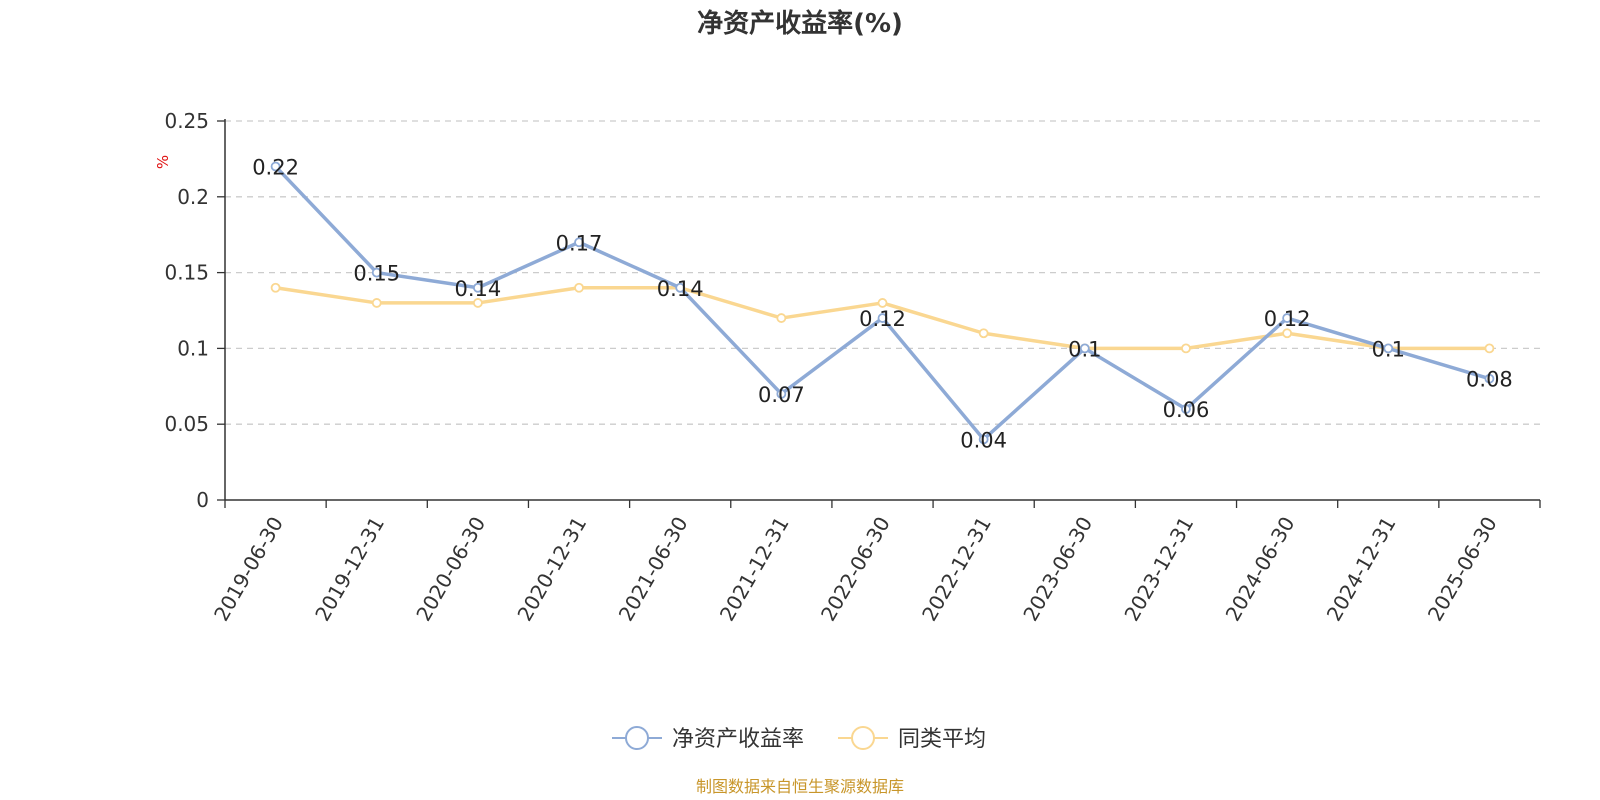 The image size is (1600, 800). I want to click on legend: 净资产收益率 同类平均, so click(799, 739).